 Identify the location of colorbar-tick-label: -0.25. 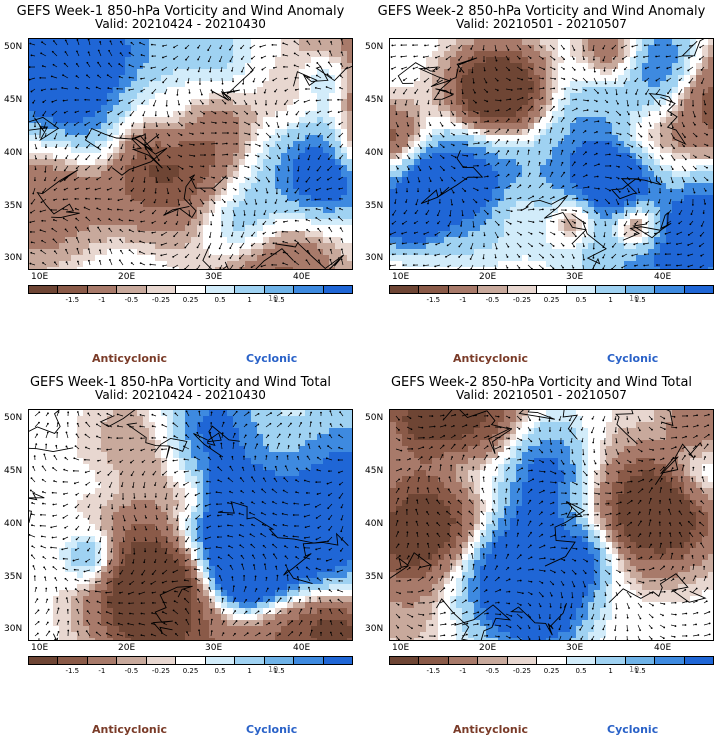
(161, 300).